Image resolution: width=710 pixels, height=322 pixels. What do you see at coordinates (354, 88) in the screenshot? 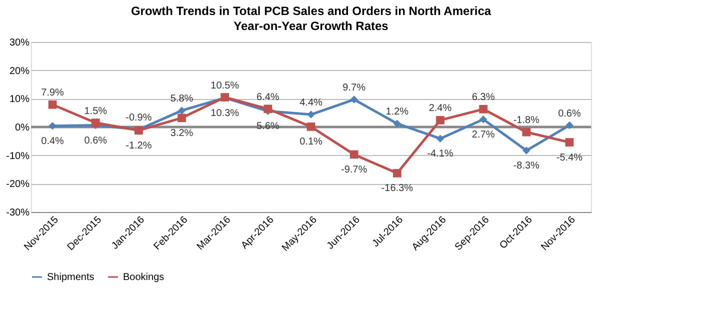
I see `data-label: 9.7%` at bounding box center [354, 88].